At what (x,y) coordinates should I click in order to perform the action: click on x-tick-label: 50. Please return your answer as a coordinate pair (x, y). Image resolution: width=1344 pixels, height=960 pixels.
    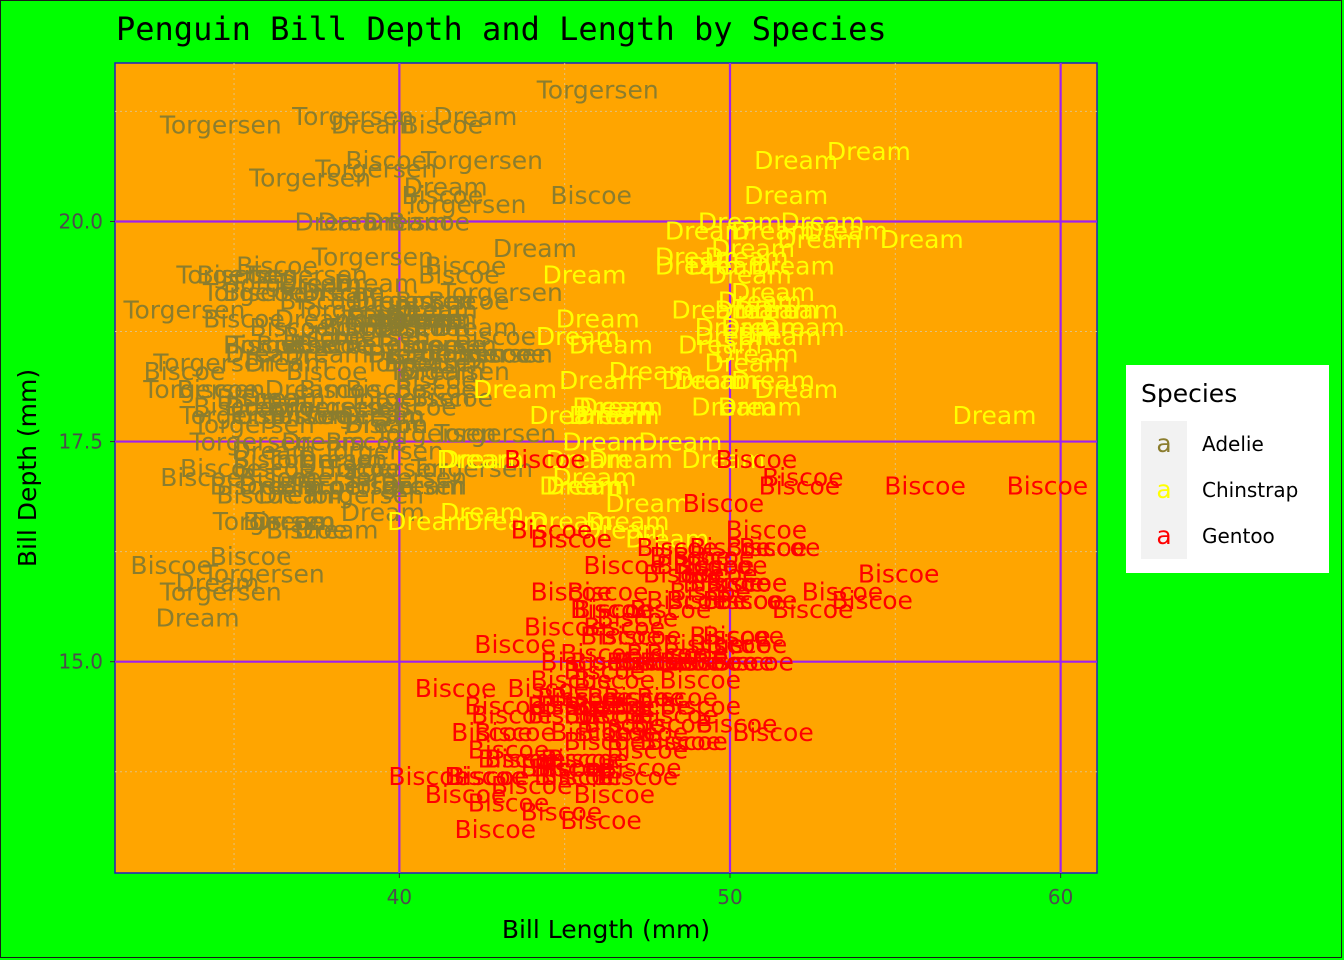
    Looking at the image, I should click on (729, 897).